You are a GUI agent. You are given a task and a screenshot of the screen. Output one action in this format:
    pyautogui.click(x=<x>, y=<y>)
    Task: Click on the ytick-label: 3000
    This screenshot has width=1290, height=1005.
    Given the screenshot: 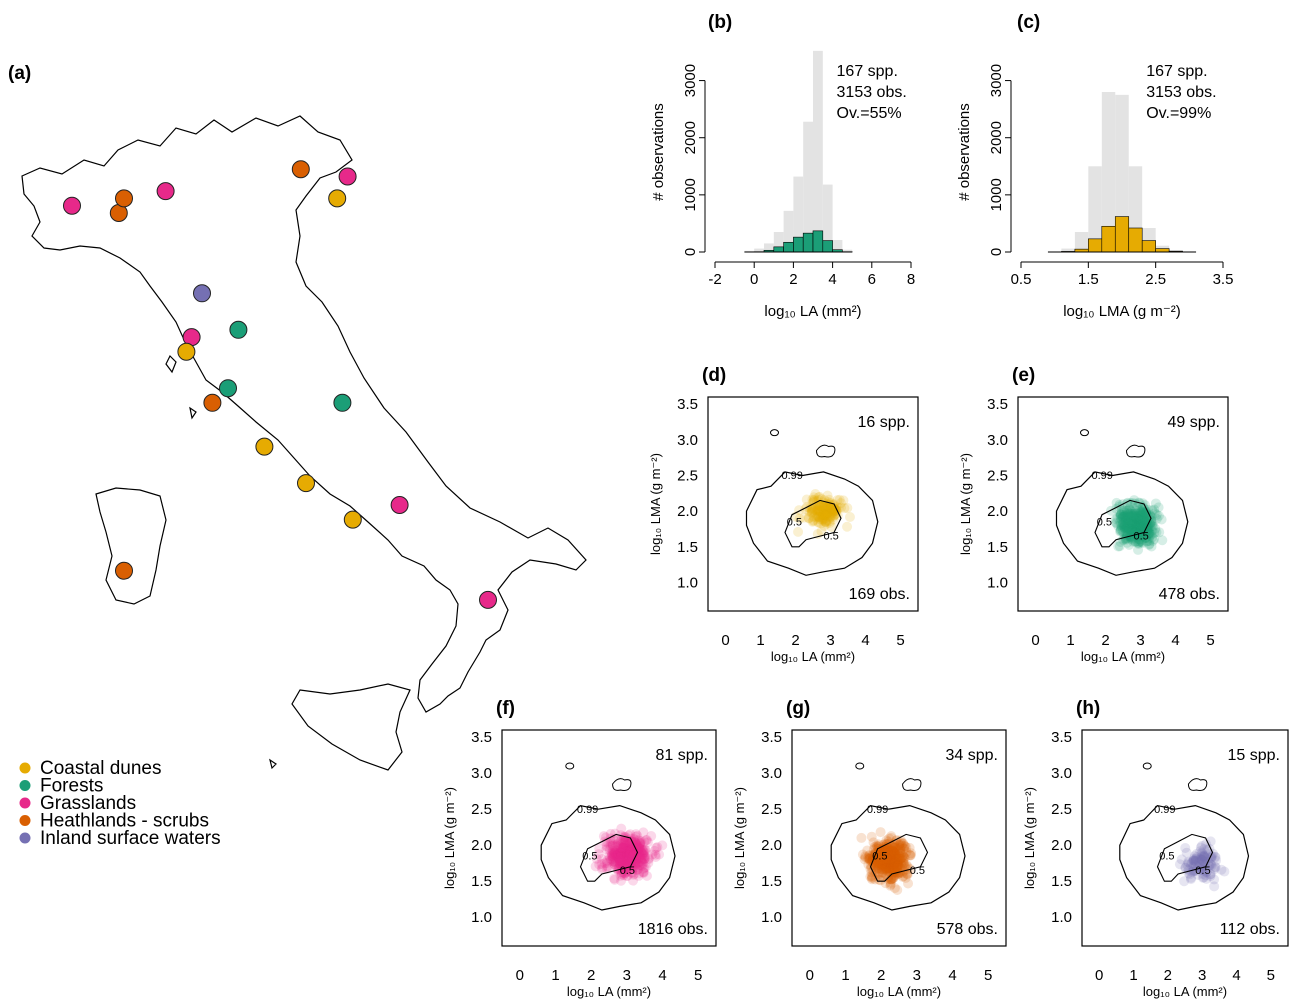 What is the action you would take?
    pyautogui.click(x=690, y=80)
    